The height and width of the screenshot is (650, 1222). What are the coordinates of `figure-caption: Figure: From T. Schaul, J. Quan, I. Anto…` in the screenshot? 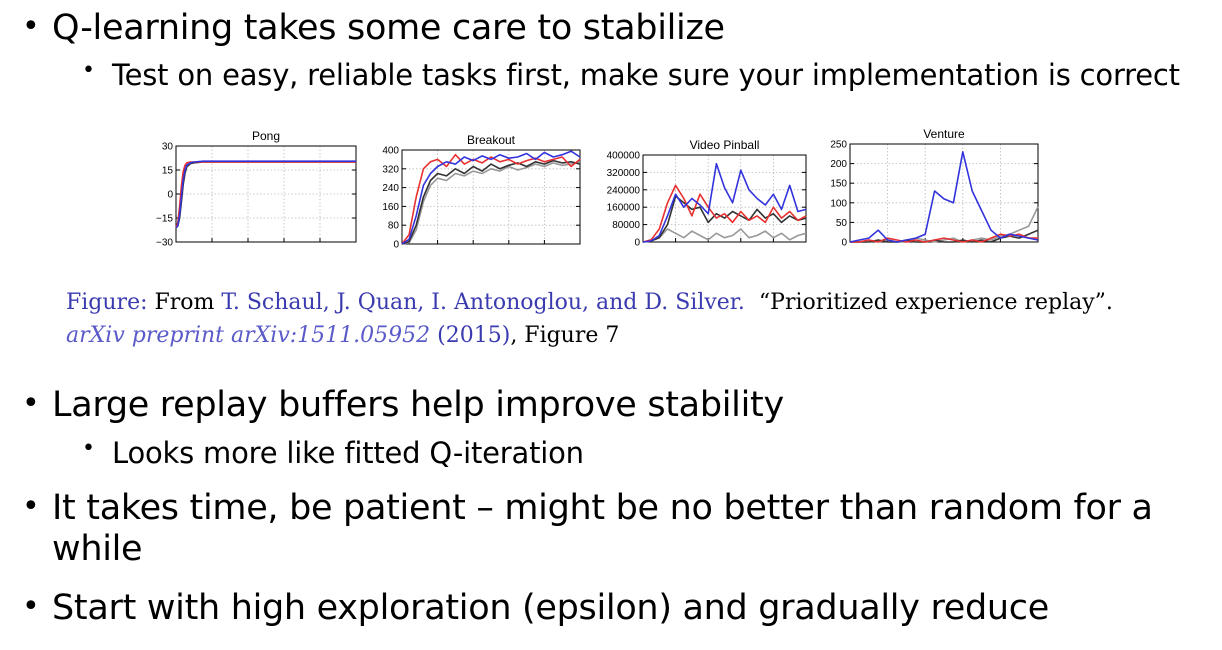 It's located at (606, 319).